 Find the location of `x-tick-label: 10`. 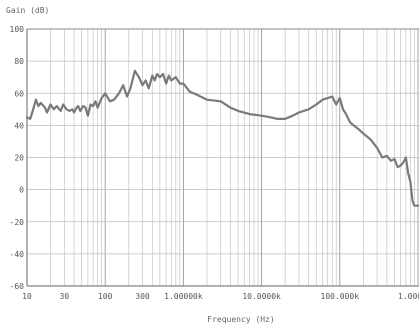

x-tick-label: 10 is located at coordinates (27, 296).